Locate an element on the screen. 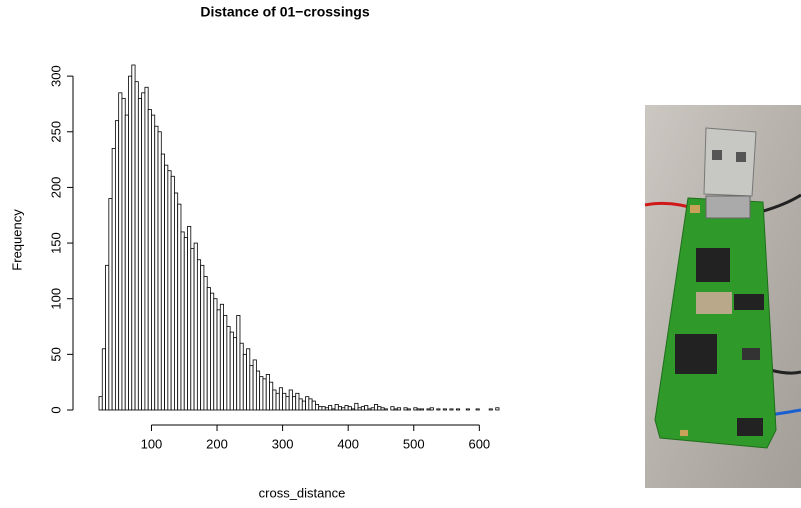 The width and height of the screenshot is (801, 508). wire-black is located at coordinates (780, 203).